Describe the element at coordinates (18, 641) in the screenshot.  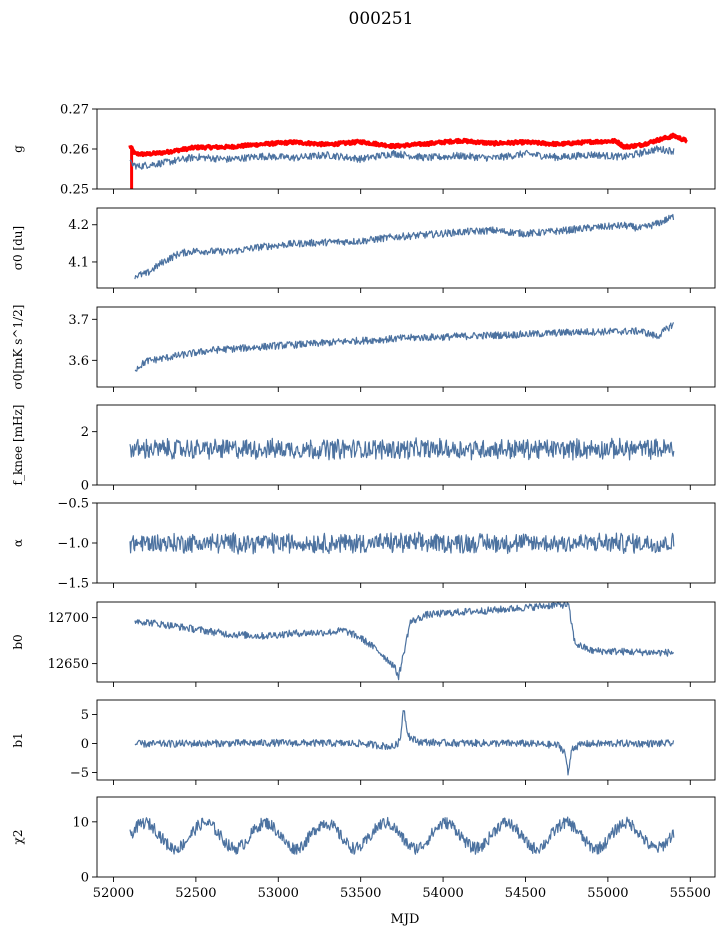
I see `y-axis-label: b0` at that location.